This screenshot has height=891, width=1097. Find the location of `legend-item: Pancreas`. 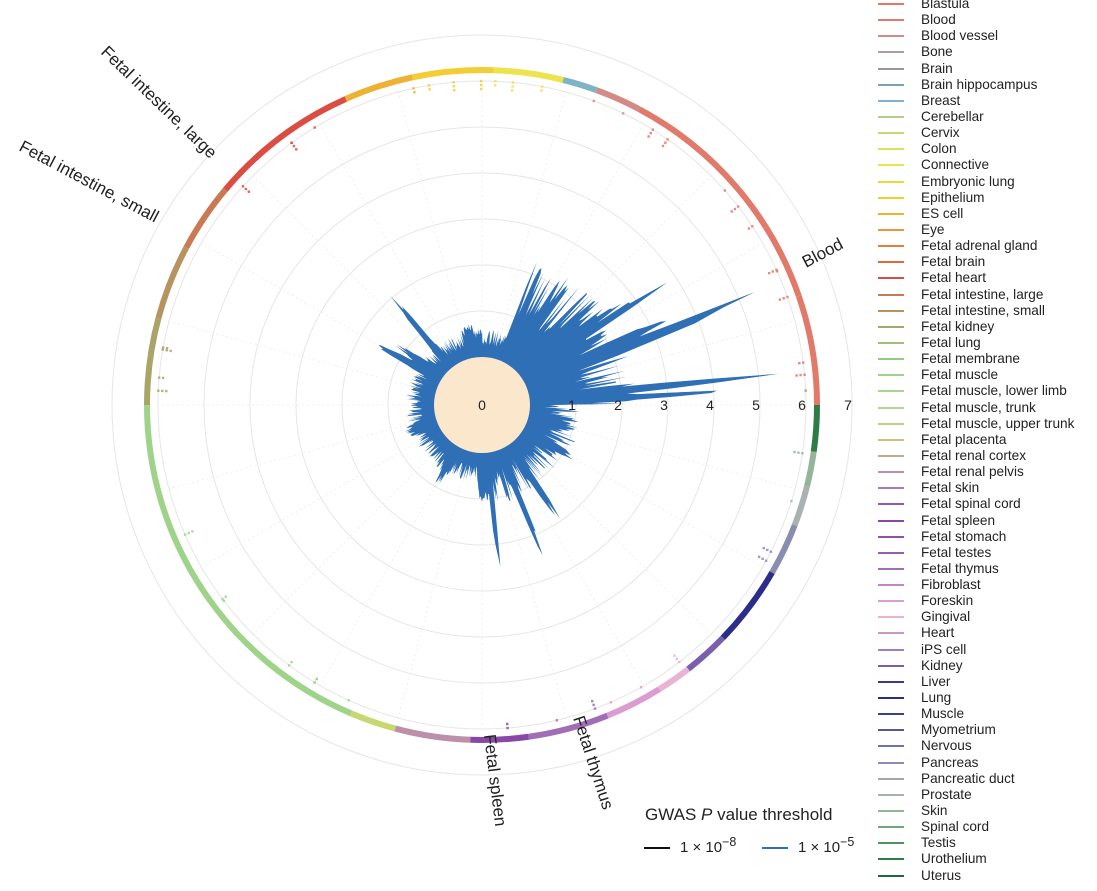

legend-item: Pancreas is located at coordinates (986, 763).